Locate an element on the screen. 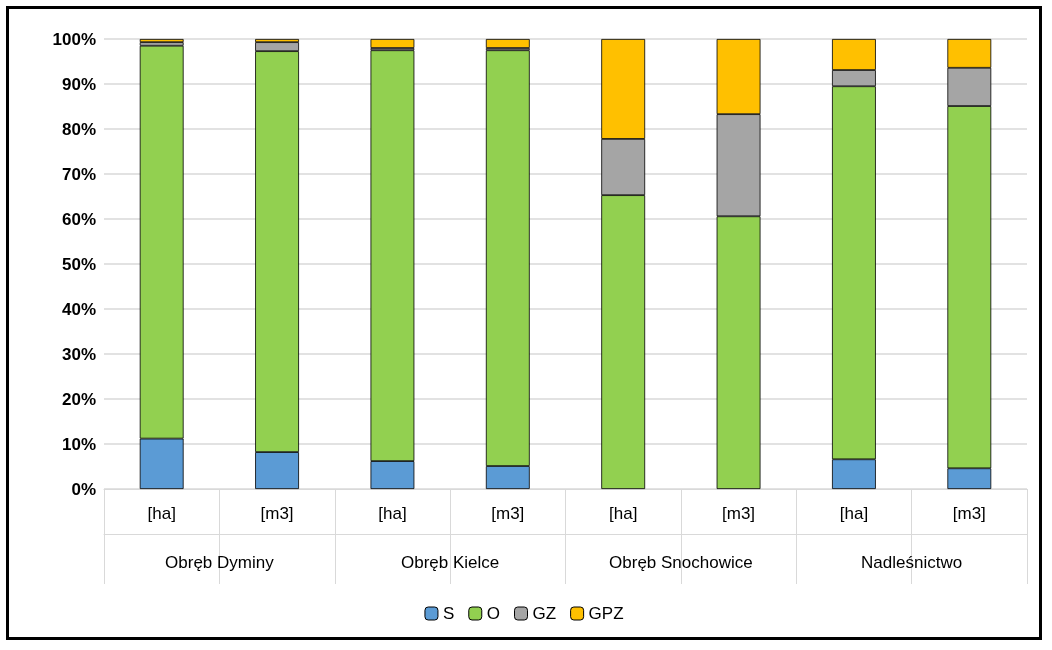 The width and height of the screenshot is (1052, 650). text: Obręb Kielce is located at coordinates (450, 562).